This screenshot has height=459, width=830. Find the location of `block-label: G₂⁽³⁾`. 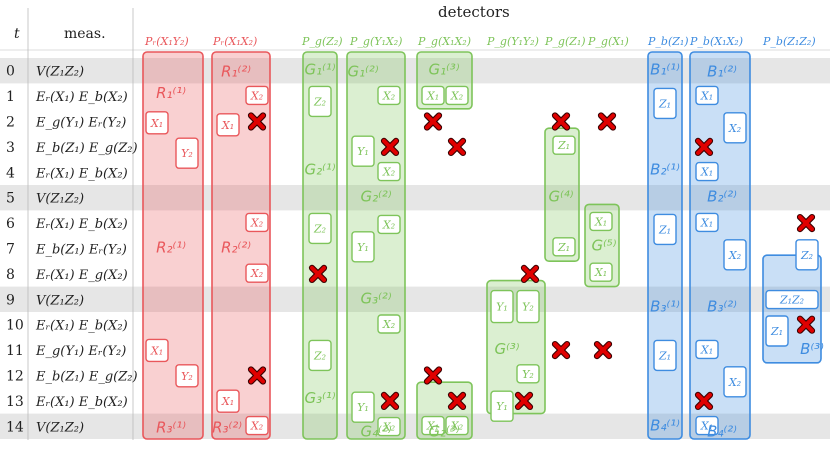

block-label: G₂⁽³⁾ is located at coordinates (443, 431).